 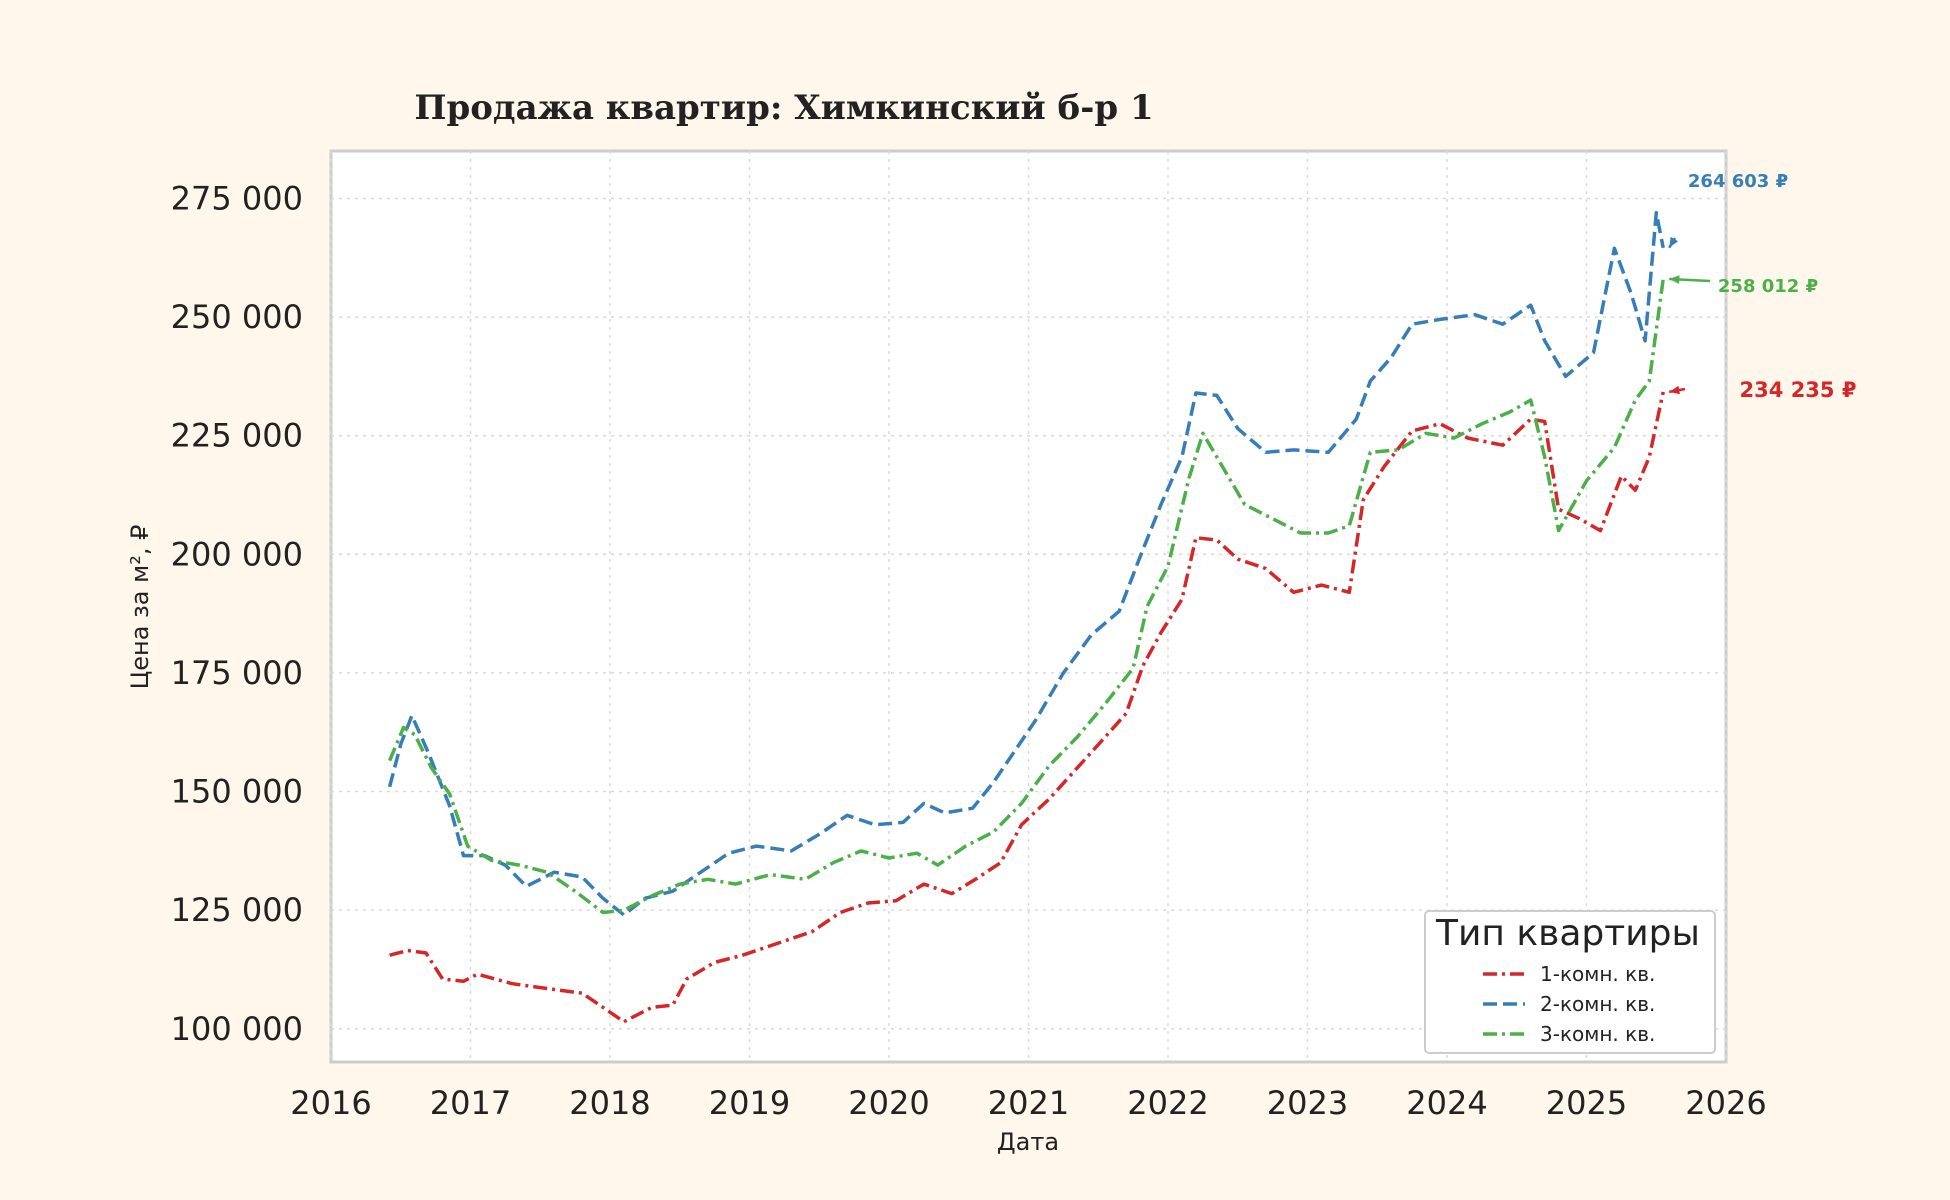 I want to click on legend-label-2: 2-комн. кв., so click(x=1597, y=1004).